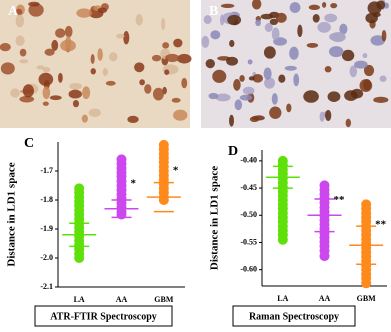 The image size is (391, 332). What do you see at coordinates (248, 187) in the screenshot?
I see `y-tick-label: -0.45` at bounding box center [248, 187].